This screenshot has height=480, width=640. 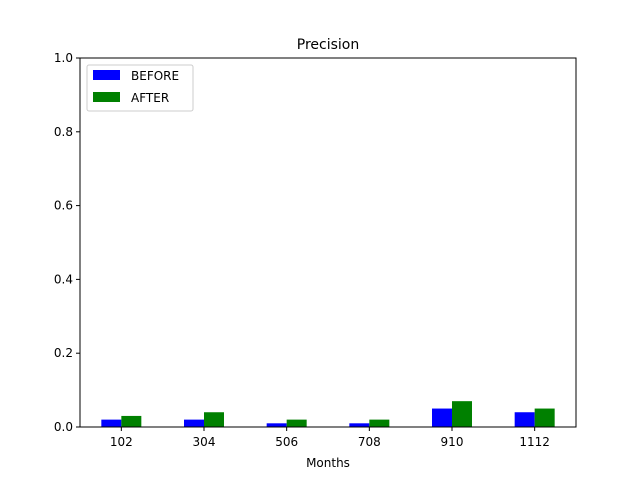 What do you see at coordinates (121, 442) in the screenshot?
I see `x-tick-label: 102` at bounding box center [121, 442].